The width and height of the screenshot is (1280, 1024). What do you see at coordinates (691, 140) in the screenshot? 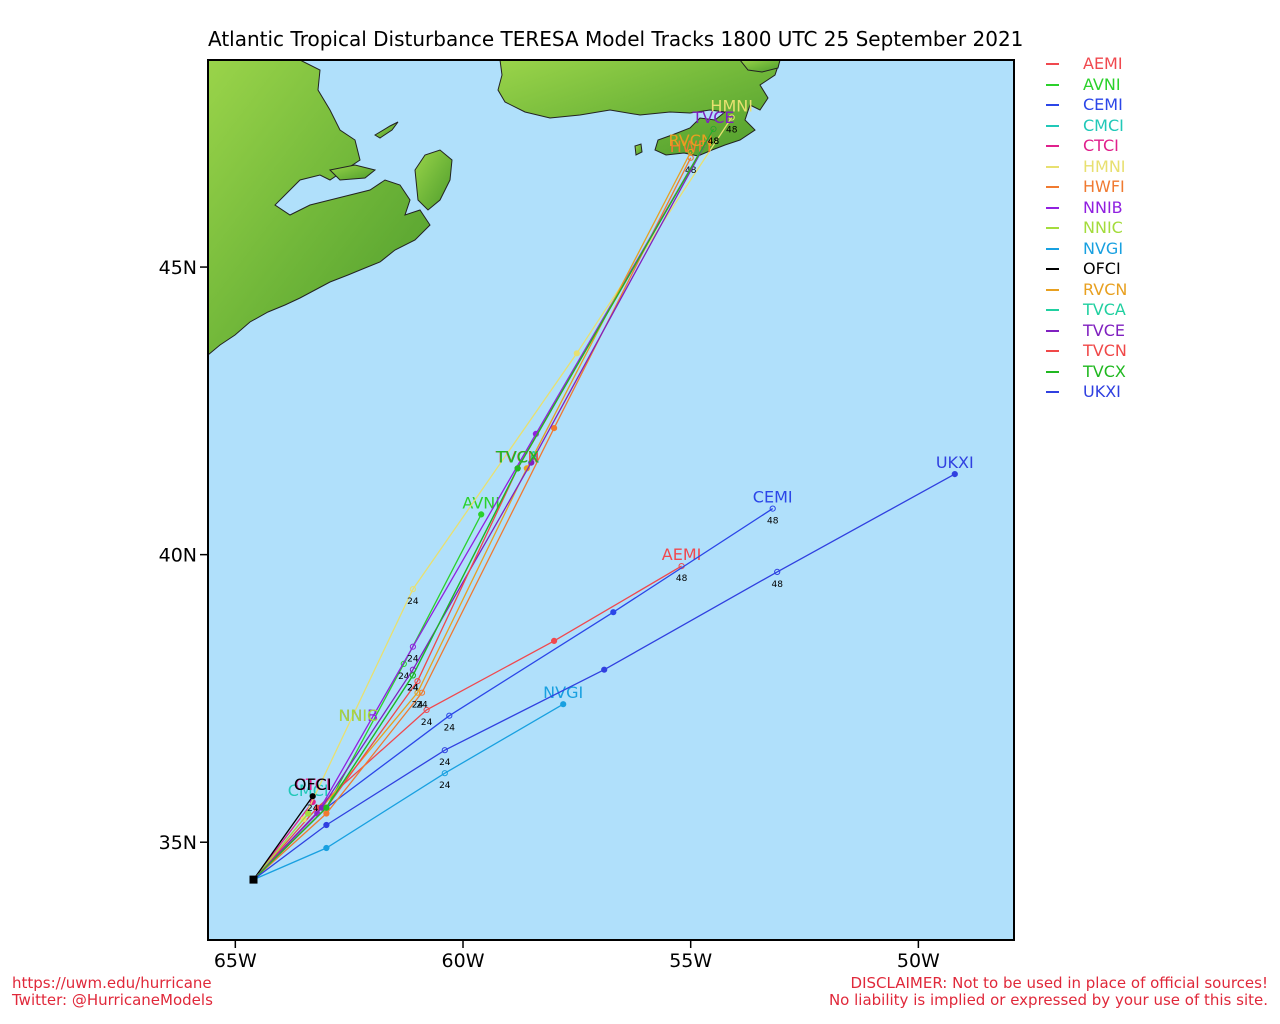
I see `model-label-rvcn: RVCN` at bounding box center [691, 140].